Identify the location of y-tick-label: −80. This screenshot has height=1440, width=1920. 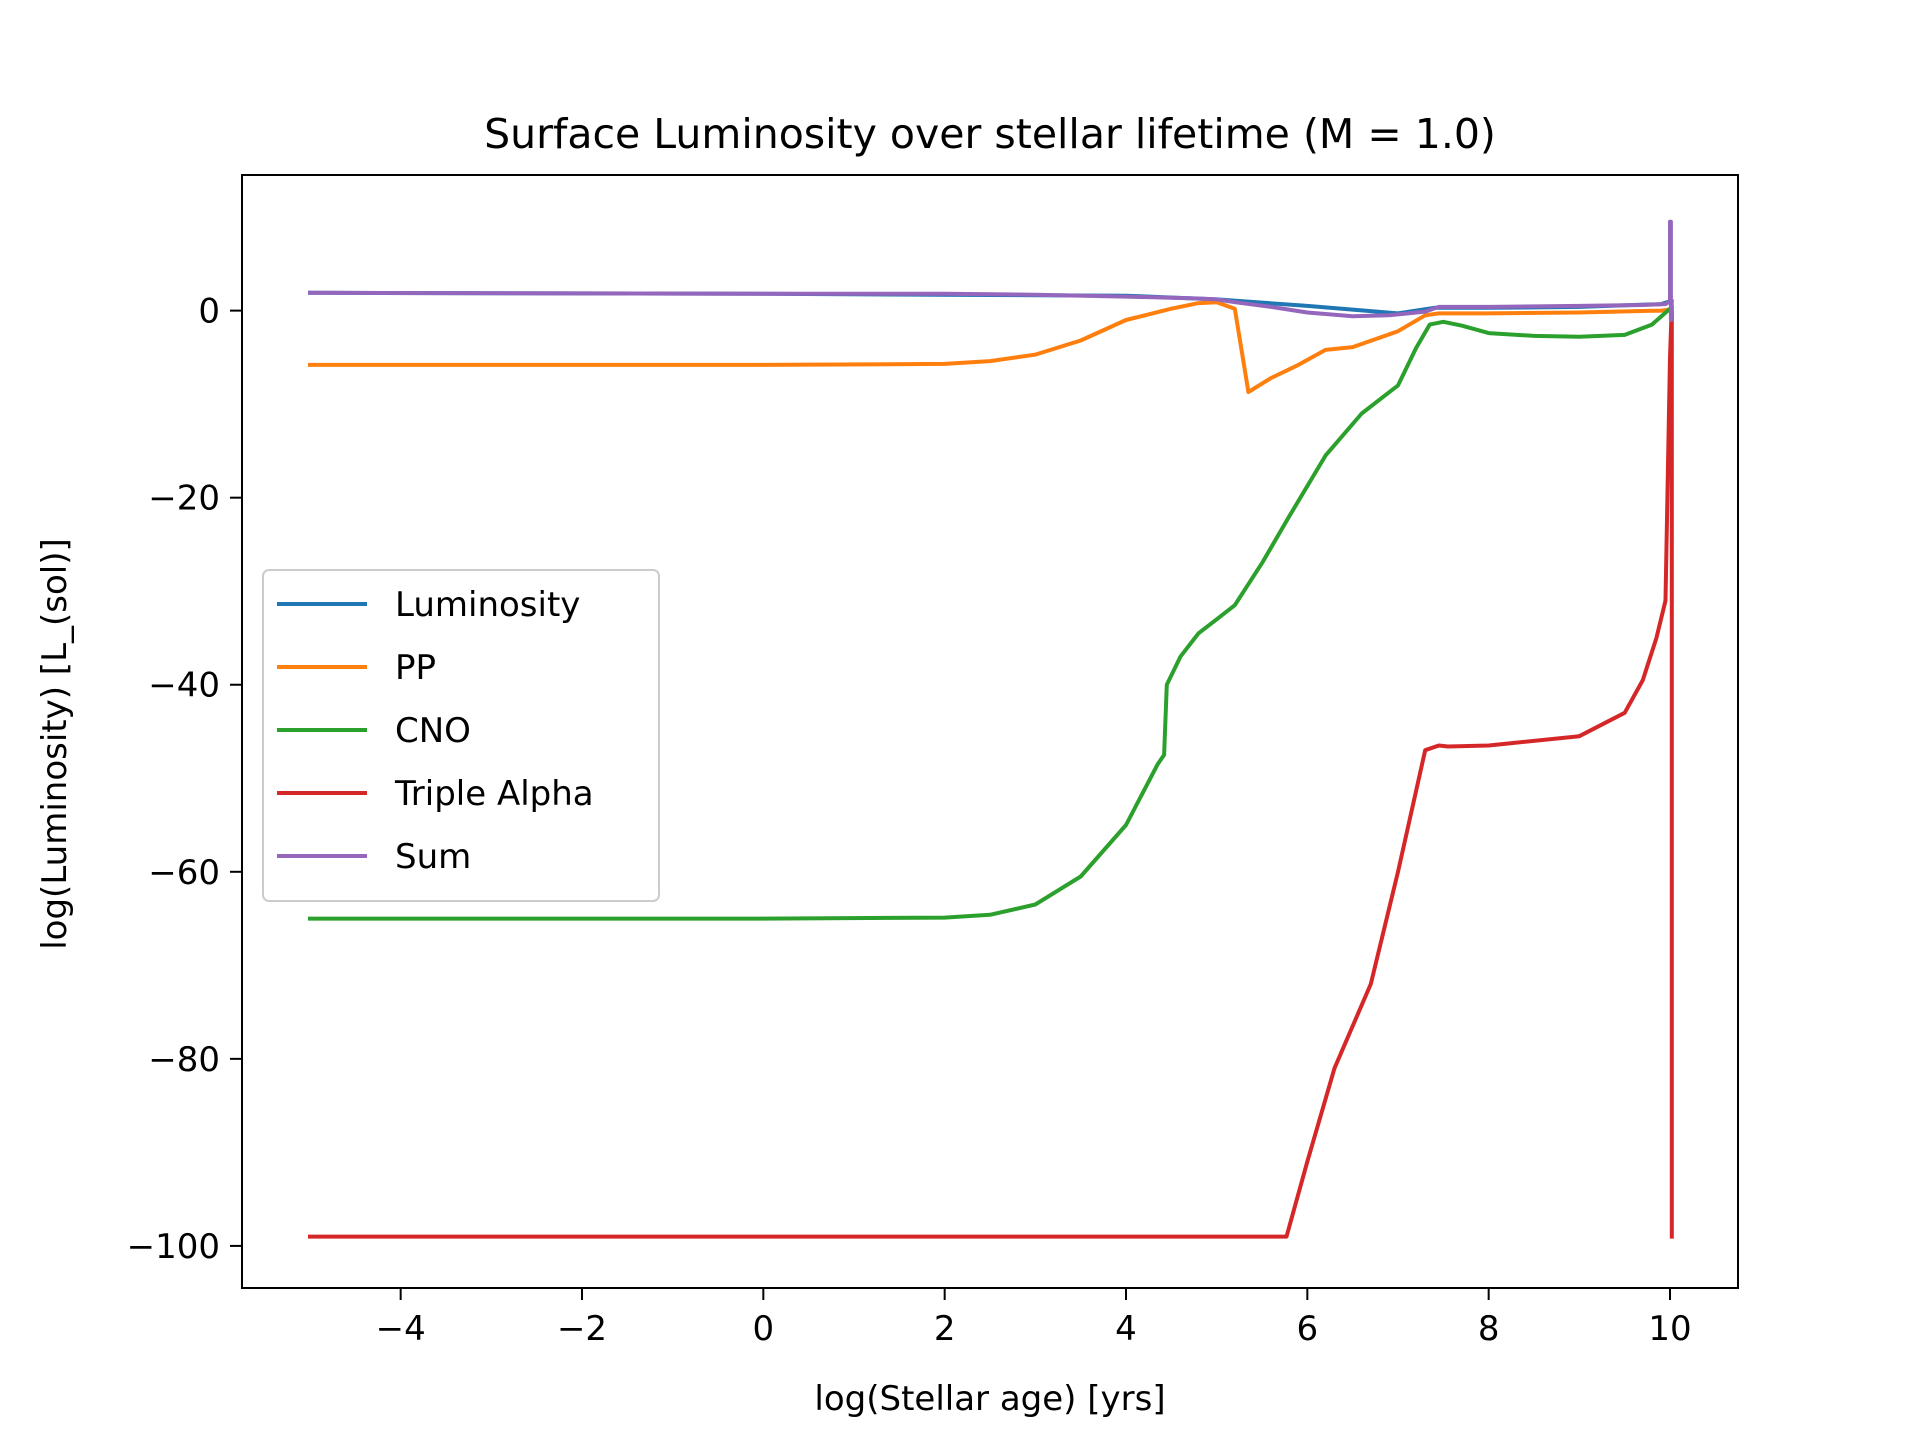
(184, 1060).